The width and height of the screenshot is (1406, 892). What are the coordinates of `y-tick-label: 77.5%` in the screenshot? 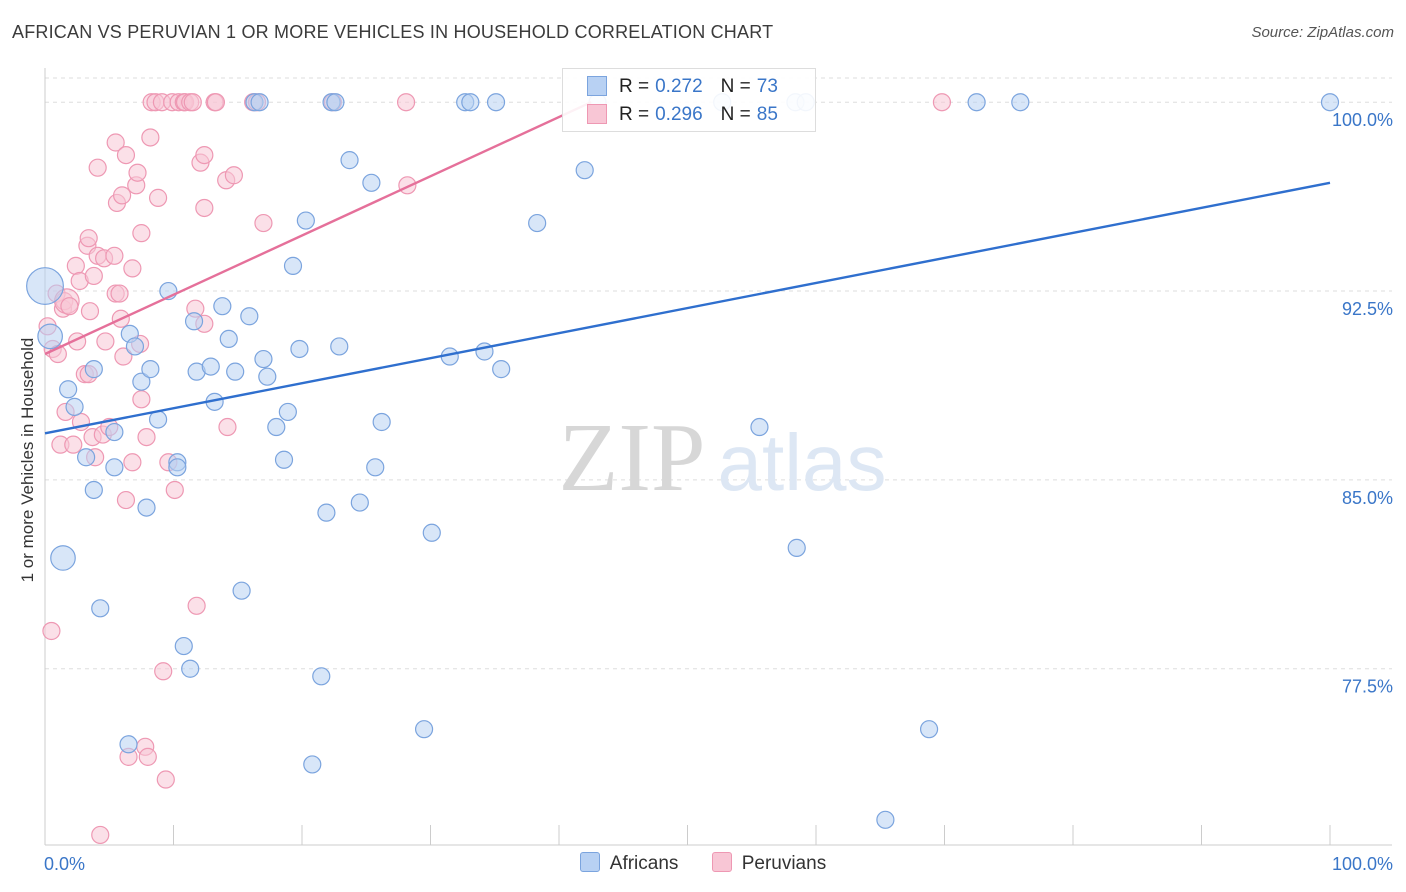 It's located at (1367, 687).